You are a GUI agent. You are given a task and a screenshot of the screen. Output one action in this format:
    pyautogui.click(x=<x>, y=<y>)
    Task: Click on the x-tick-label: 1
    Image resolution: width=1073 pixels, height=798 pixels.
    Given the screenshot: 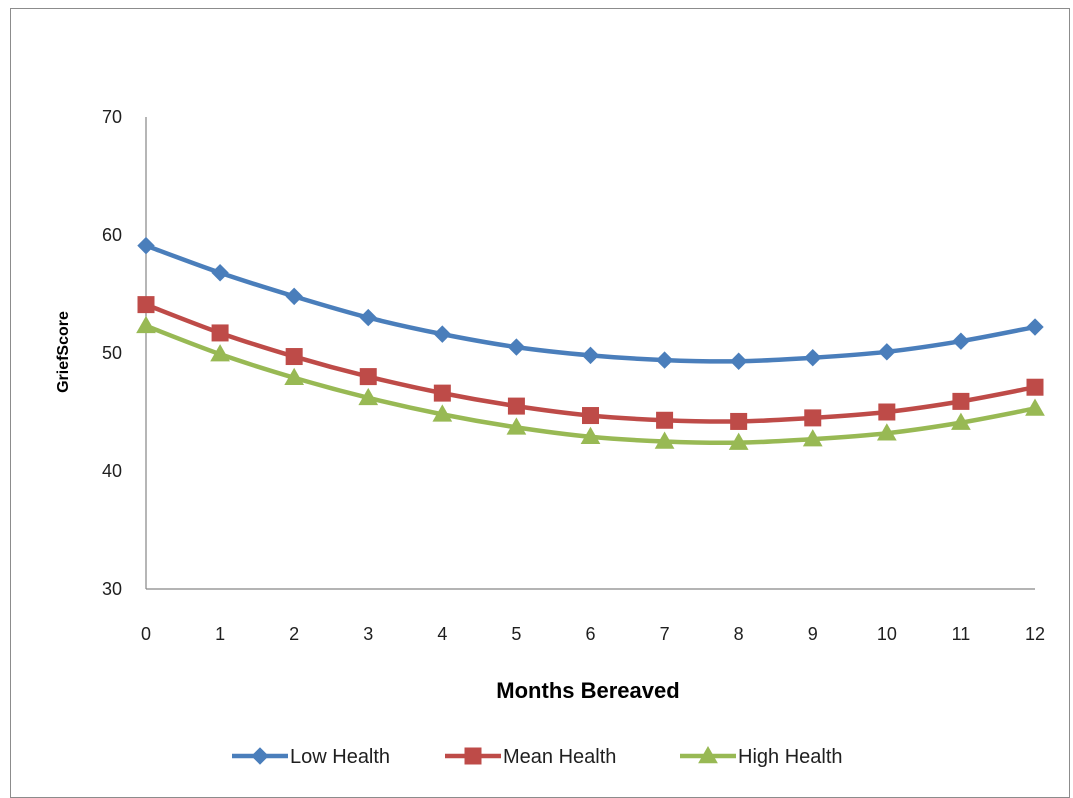 What is the action you would take?
    pyautogui.click(x=220, y=634)
    